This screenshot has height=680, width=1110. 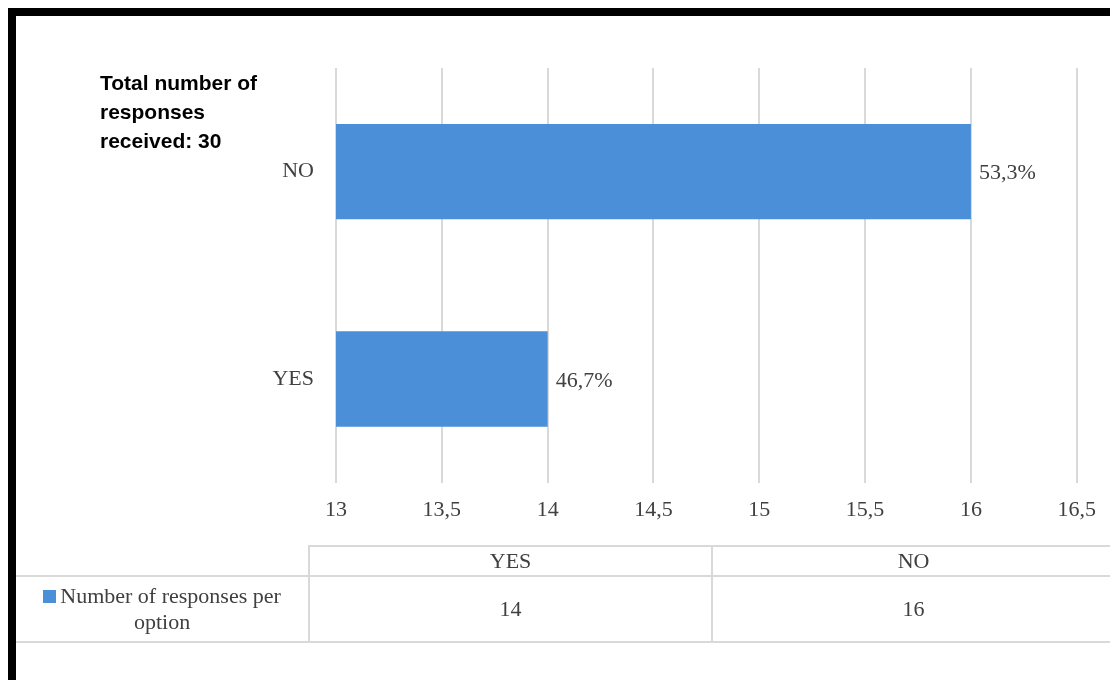 I want to click on x-tick-label: 16, so click(x=970, y=508).